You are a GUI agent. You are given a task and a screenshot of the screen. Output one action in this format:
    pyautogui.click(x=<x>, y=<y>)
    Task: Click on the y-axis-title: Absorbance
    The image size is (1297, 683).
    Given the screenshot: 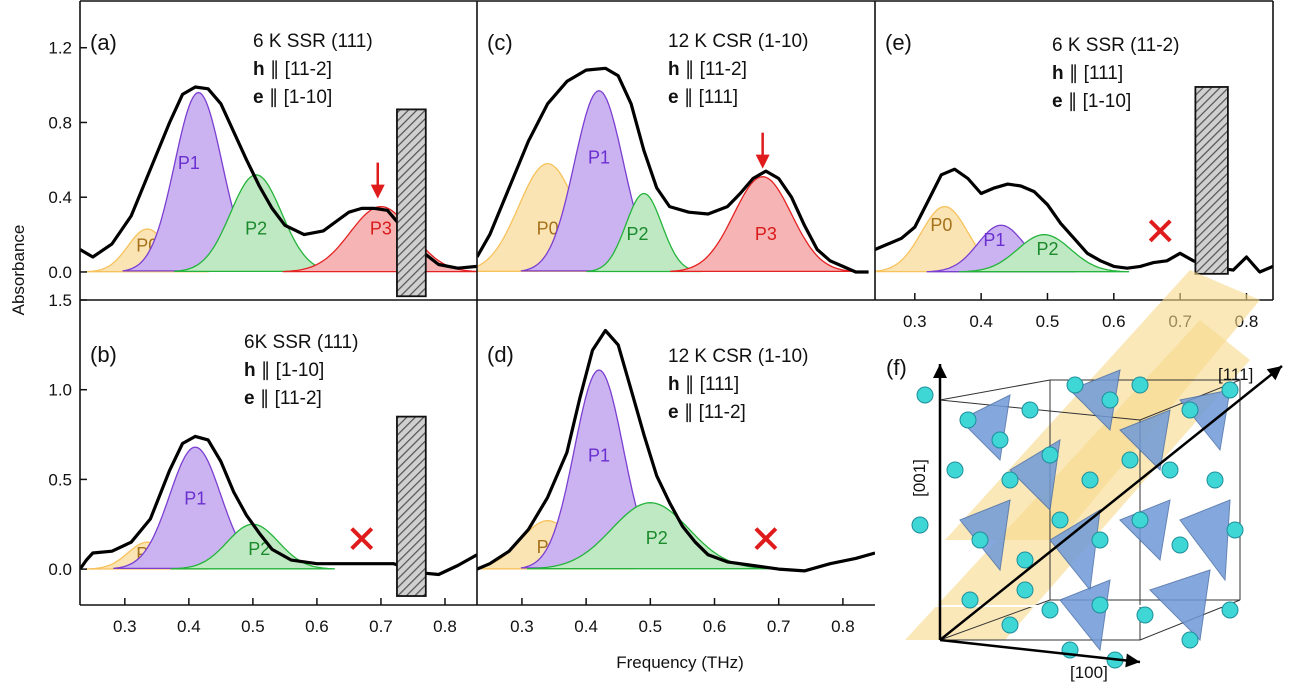 What is the action you would take?
    pyautogui.click(x=18, y=270)
    